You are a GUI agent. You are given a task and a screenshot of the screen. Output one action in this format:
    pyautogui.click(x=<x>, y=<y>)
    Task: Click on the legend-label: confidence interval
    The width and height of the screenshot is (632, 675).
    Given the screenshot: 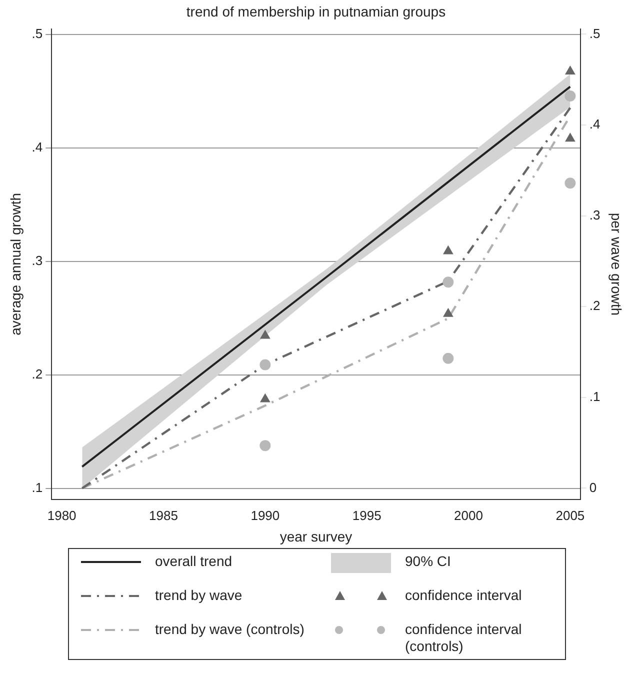 What is the action you would take?
    pyautogui.click(x=463, y=595)
    